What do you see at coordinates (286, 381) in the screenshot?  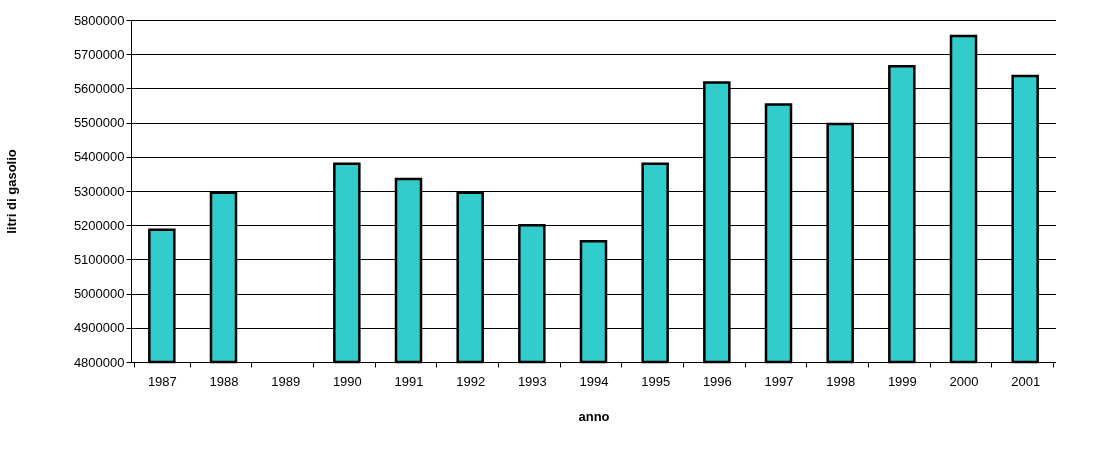 I see `x-tick-label: 1989` at bounding box center [286, 381].